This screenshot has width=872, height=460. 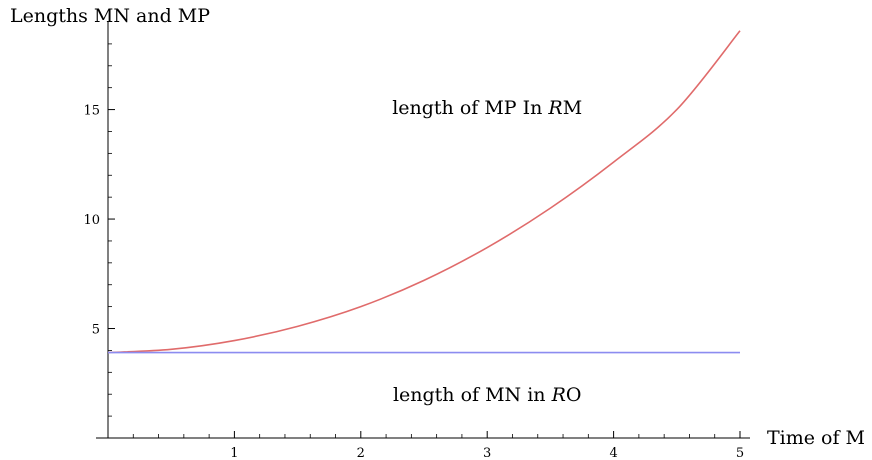 I want to click on y-axis-label: Lengths MN and MP, so click(x=110, y=16).